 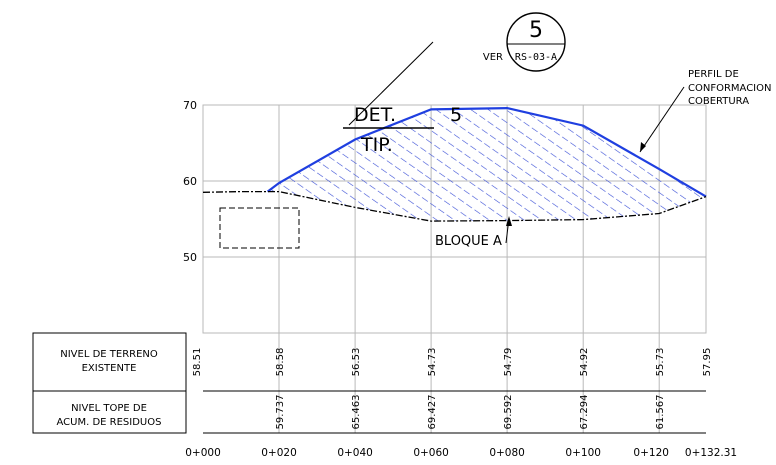 I want to click on block-label: BLOQUE A, so click(x=468, y=241).